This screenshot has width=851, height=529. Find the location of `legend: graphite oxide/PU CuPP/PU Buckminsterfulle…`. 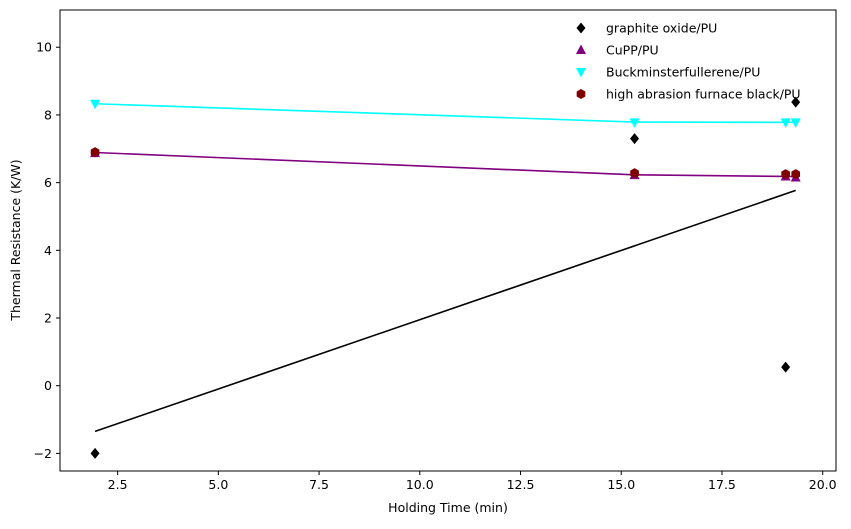

legend: graphite oxide/PU CuPP/PU Buckminsterfulle… is located at coordinates (688, 61).